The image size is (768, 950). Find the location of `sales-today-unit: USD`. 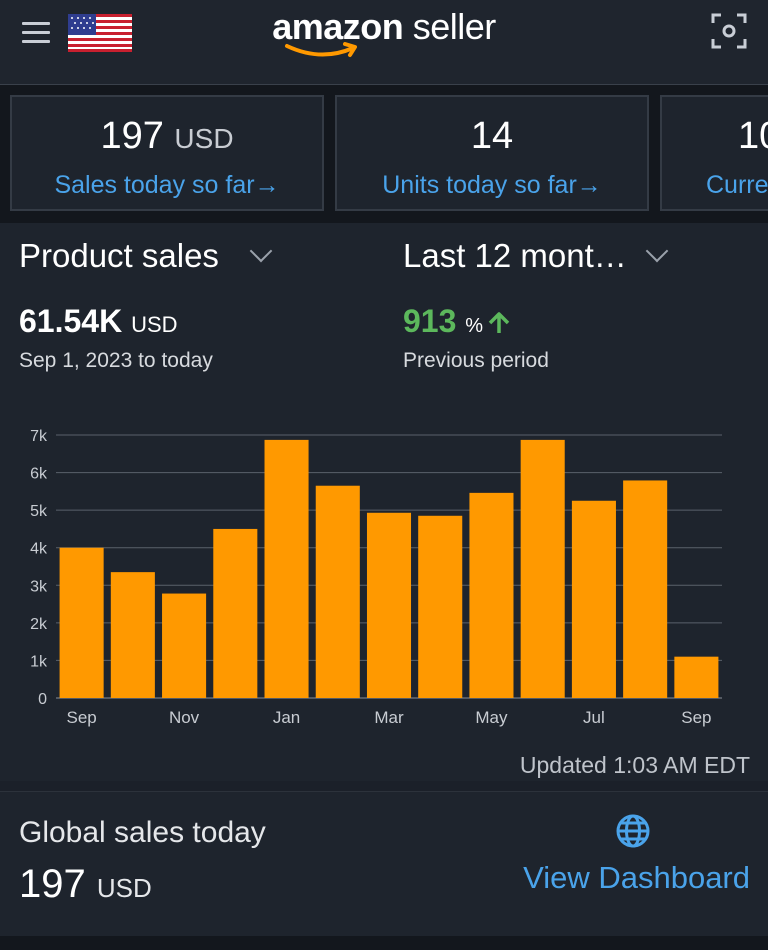

sales-today-unit: USD is located at coordinates (204, 138).